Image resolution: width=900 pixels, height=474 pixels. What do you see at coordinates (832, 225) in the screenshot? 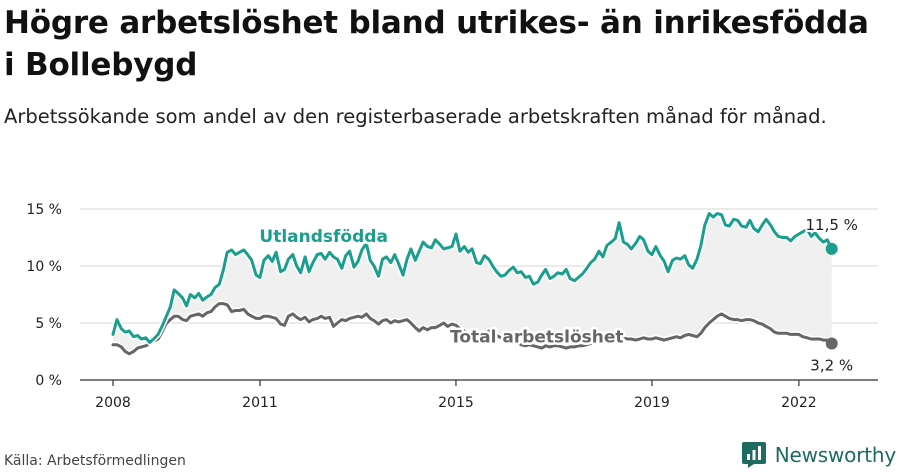
I see `foreign-end-label: 11,5 %` at bounding box center [832, 225].